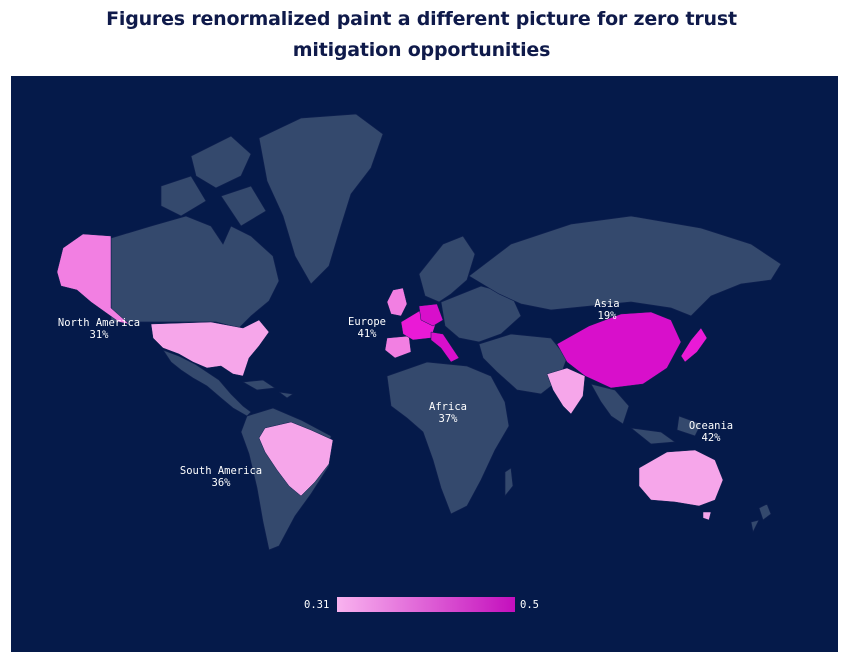 The image size is (843, 652). Describe the element at coordinates (619, 350) in the screenshot. I see `china` at that location.